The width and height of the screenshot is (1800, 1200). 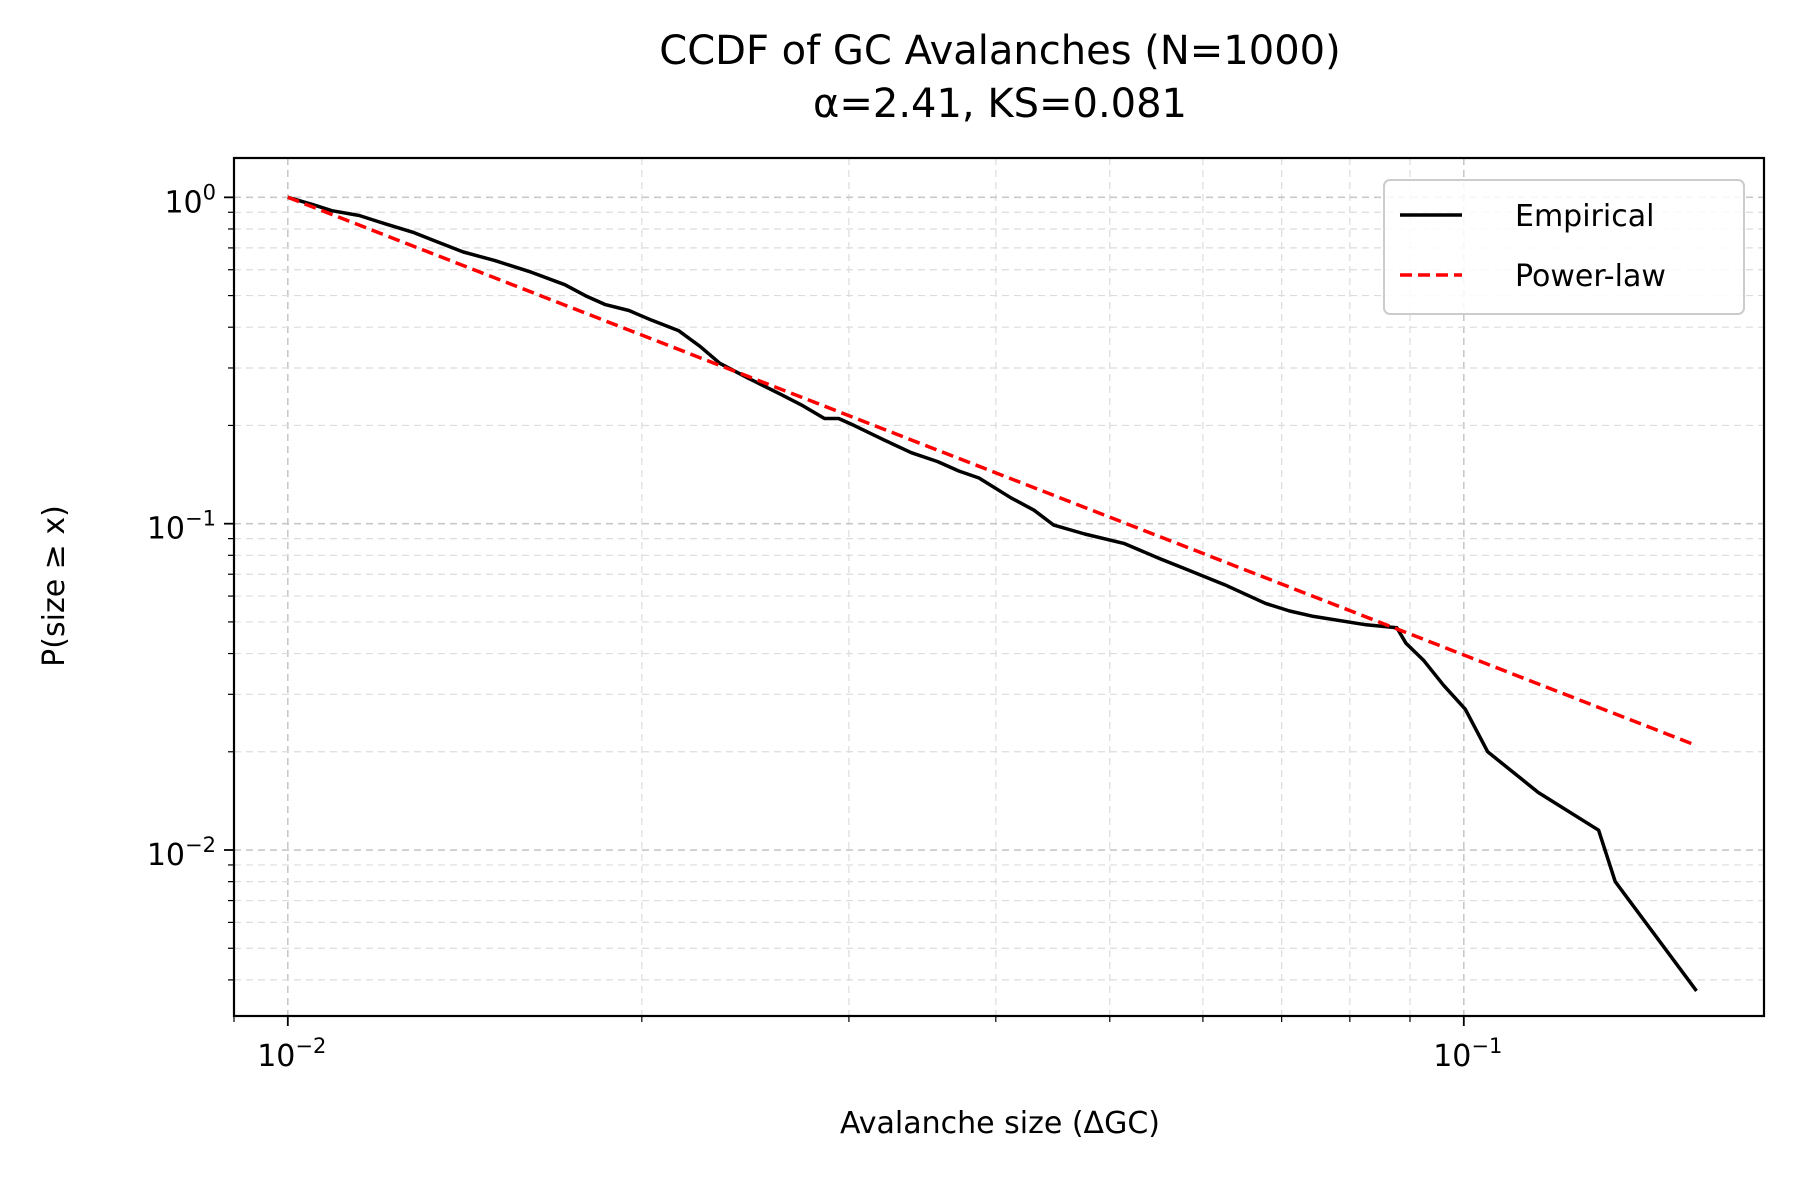 What do you see at coordinates (181, 853) in the screenshot?
I see `y-tick-label: 10⁻²` at bounding box center [181, 853].